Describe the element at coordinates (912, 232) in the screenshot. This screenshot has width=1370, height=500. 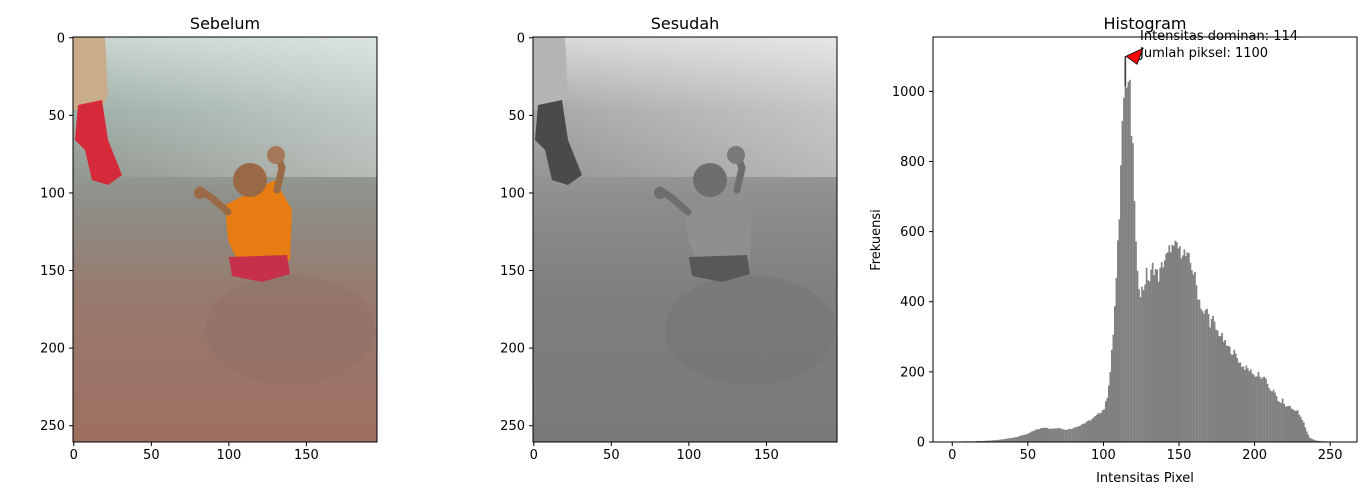
I see `y-tick-label: 600` at that location.